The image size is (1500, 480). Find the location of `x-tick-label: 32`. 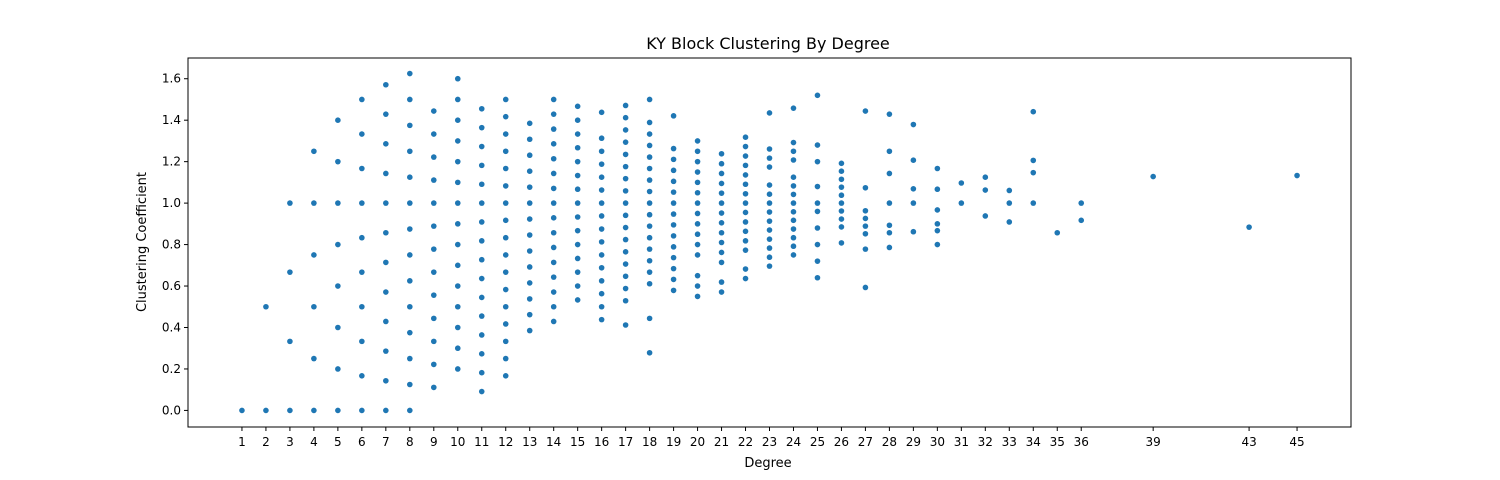

x-tick-label: 32 is located at coordinates (985, 442).